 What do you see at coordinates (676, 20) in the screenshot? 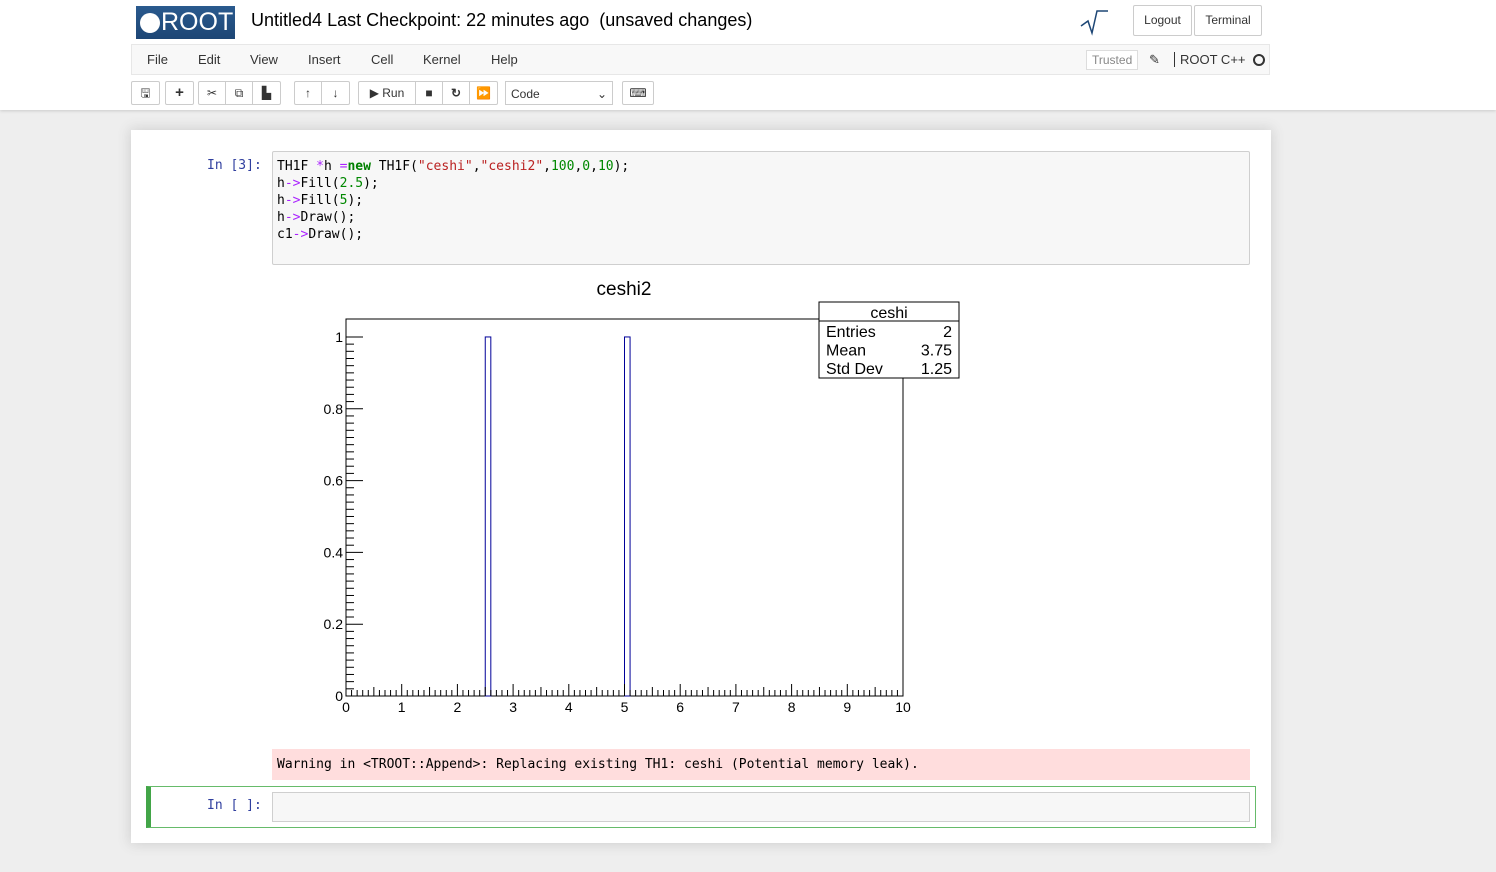
I see `autosave-status: (unsaved changes)` at bounding box center [676, 20].